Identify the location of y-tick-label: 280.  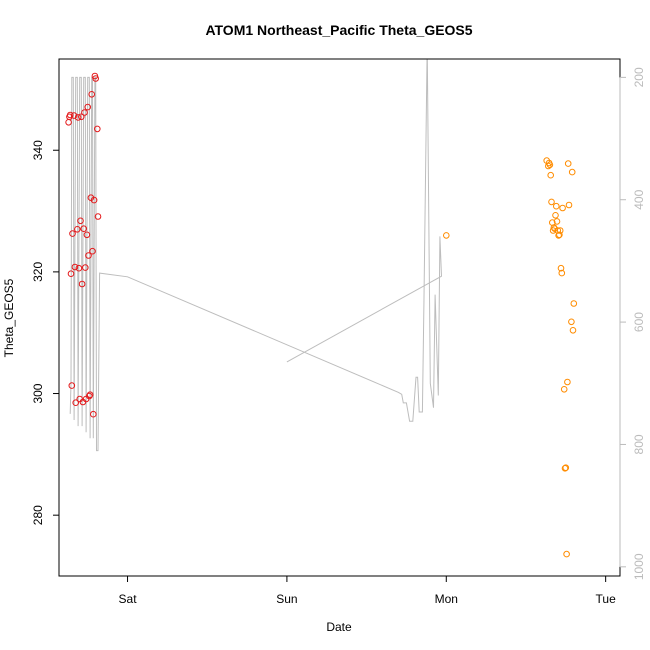
(38, 515).